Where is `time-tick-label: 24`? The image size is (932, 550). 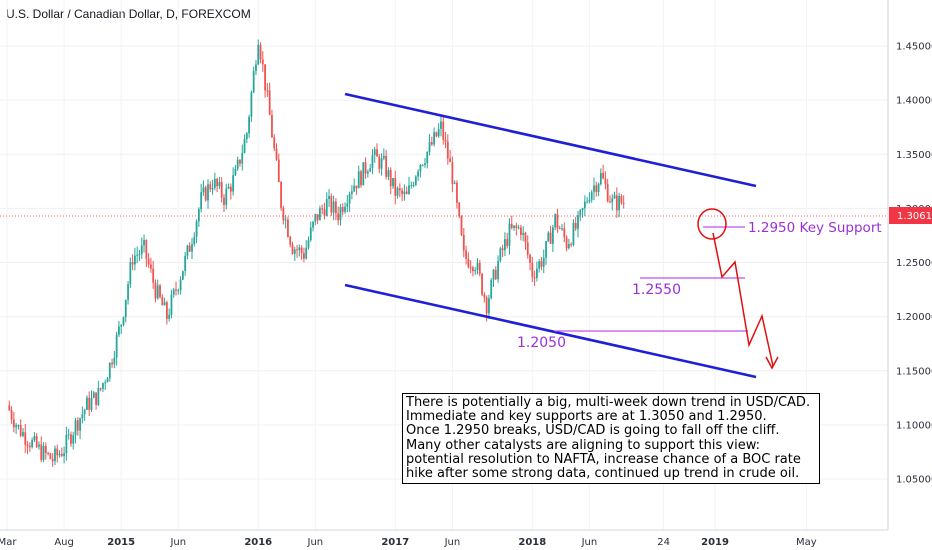
time-tick-label: 24 is located at coordinates (663, 542).